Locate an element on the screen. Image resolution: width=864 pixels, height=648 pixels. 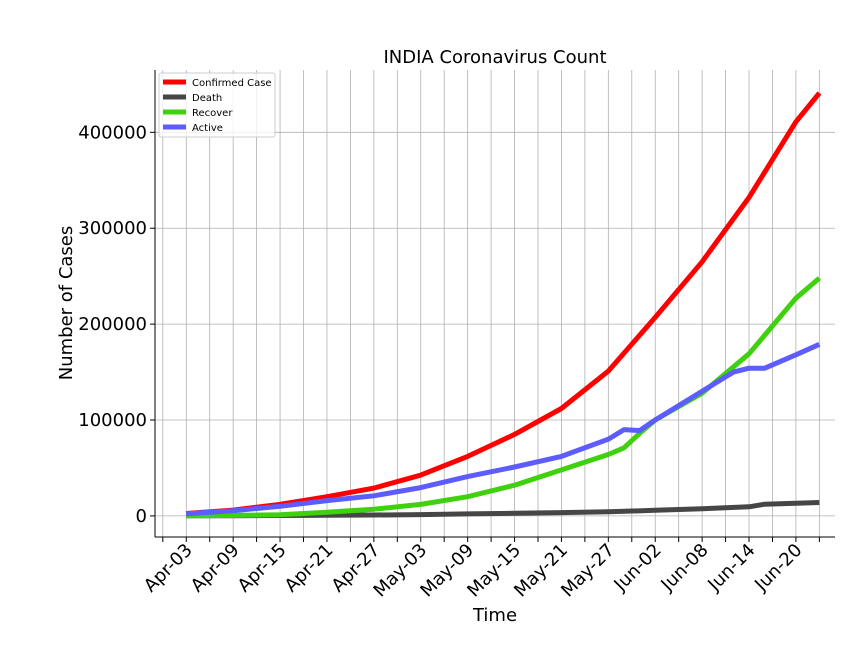
y-tick-label: 200000 is located at coordinates (112, 324).